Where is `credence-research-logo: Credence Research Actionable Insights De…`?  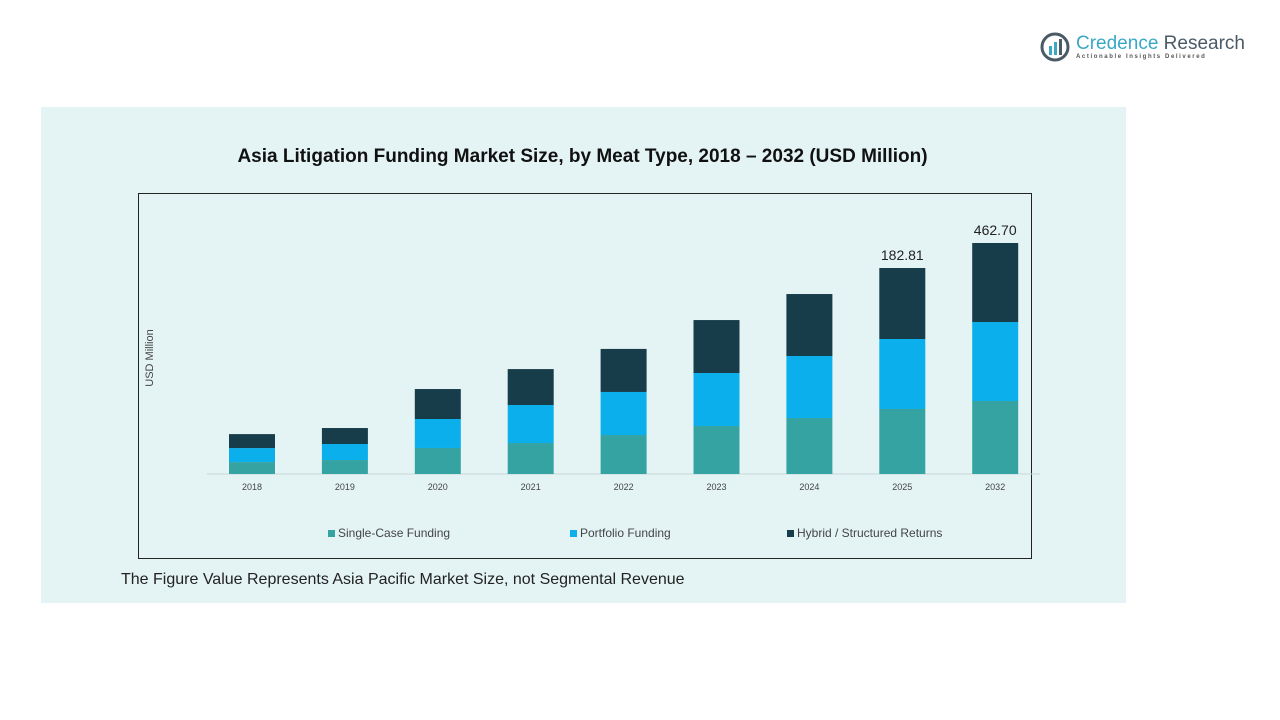
credence-research-logo: Credence Research Actionable Insights De… is located at coordinates (1142, 47).